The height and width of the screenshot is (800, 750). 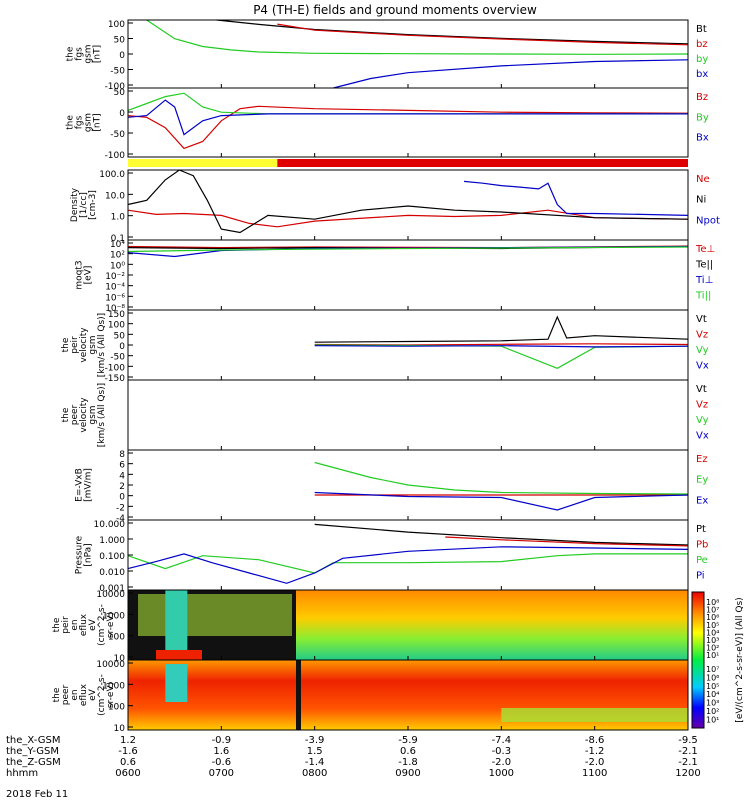 I want to click on xaxis-value: 1.5, so click(x=315, y=751).